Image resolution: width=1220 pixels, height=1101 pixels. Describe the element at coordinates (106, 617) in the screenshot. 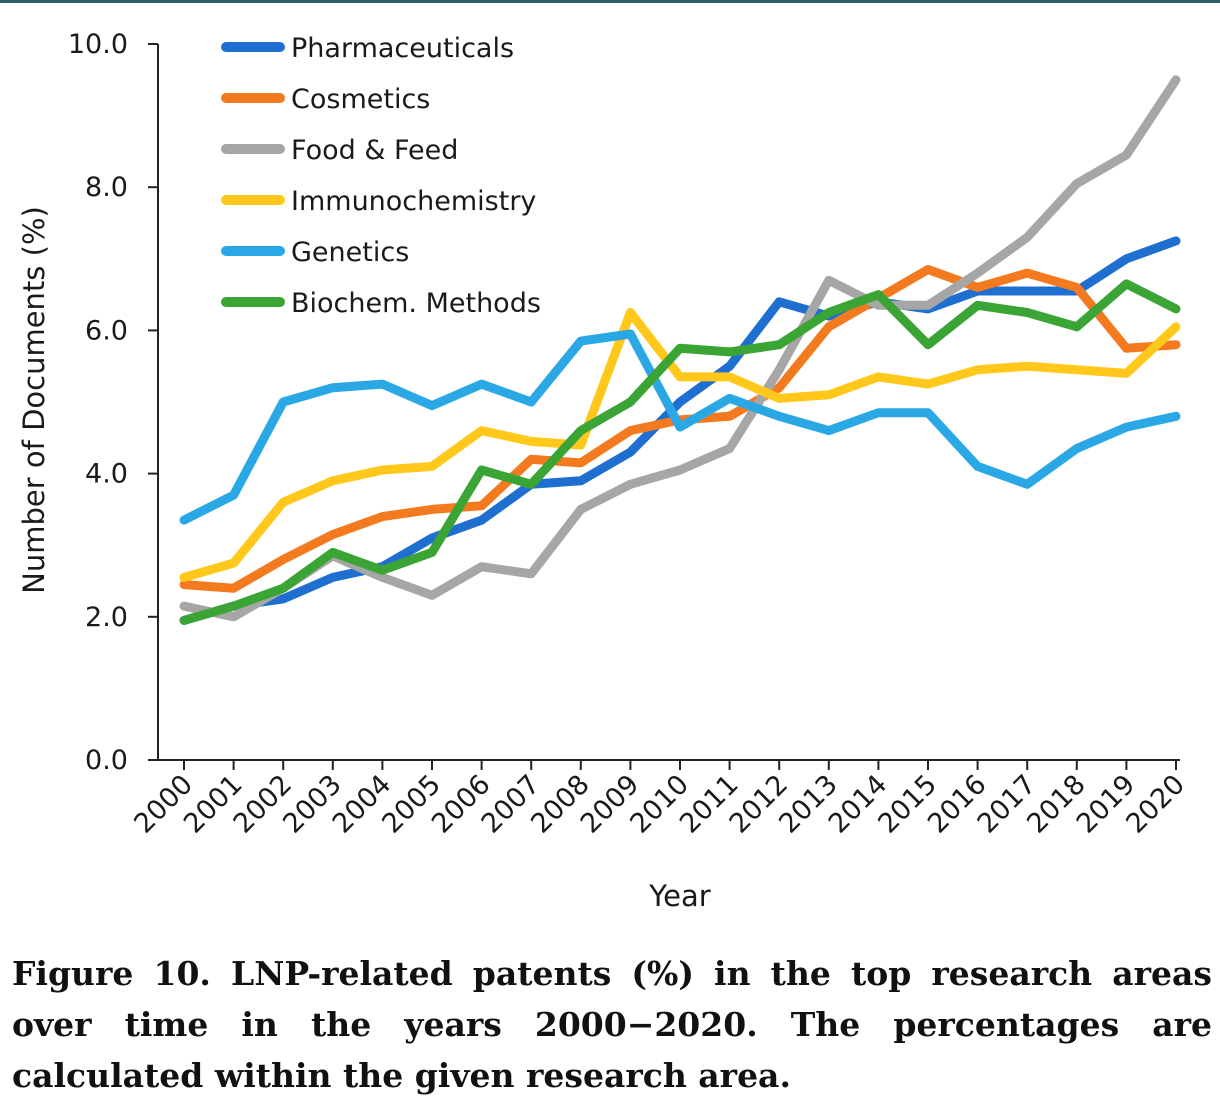

I see `y-tick-label: 2.0` at that location.